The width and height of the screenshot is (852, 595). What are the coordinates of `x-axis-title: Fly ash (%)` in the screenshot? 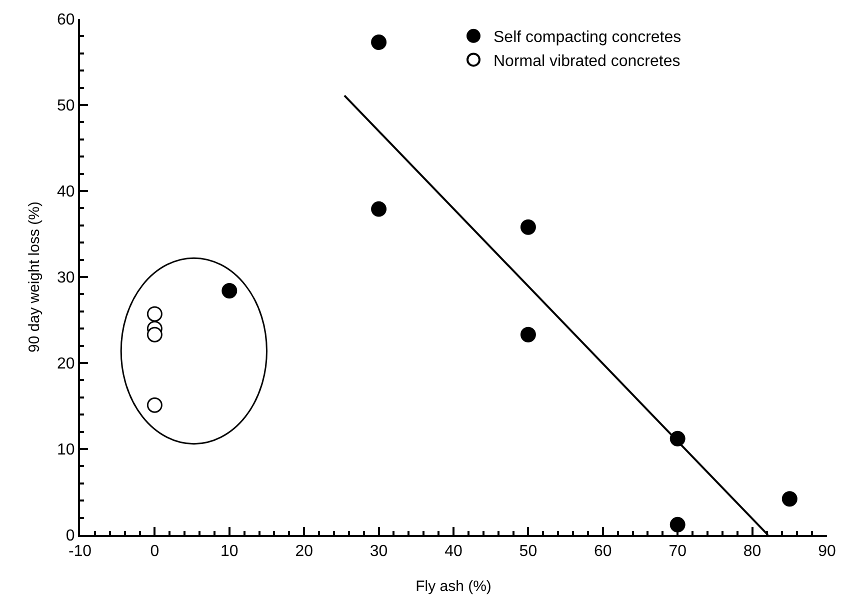 It's located at (454, 586).